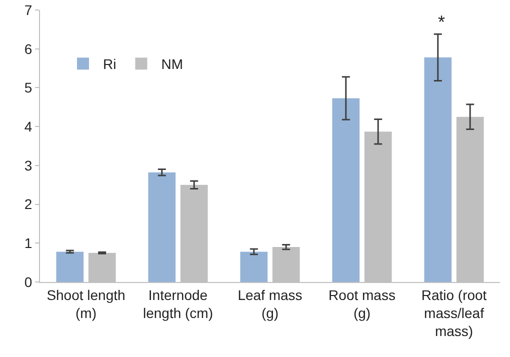 The width and height of the screenshot is (510, 357). Describe the element at coordinates (454, 313) in the screenshot. I see `x-tick-label: Ratio (root mass/leaf mass)` at that location.